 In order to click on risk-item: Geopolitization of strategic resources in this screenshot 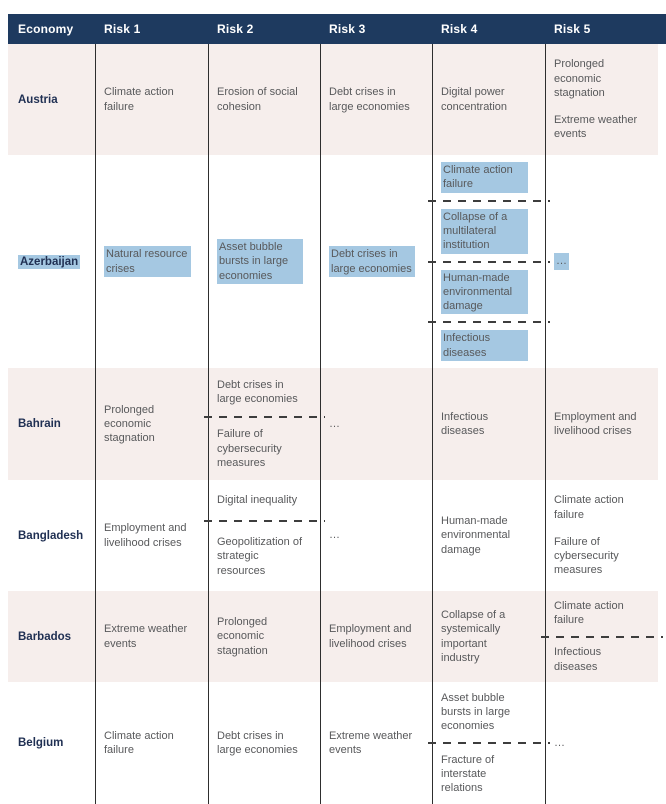, I will do `click(264, 556)`.